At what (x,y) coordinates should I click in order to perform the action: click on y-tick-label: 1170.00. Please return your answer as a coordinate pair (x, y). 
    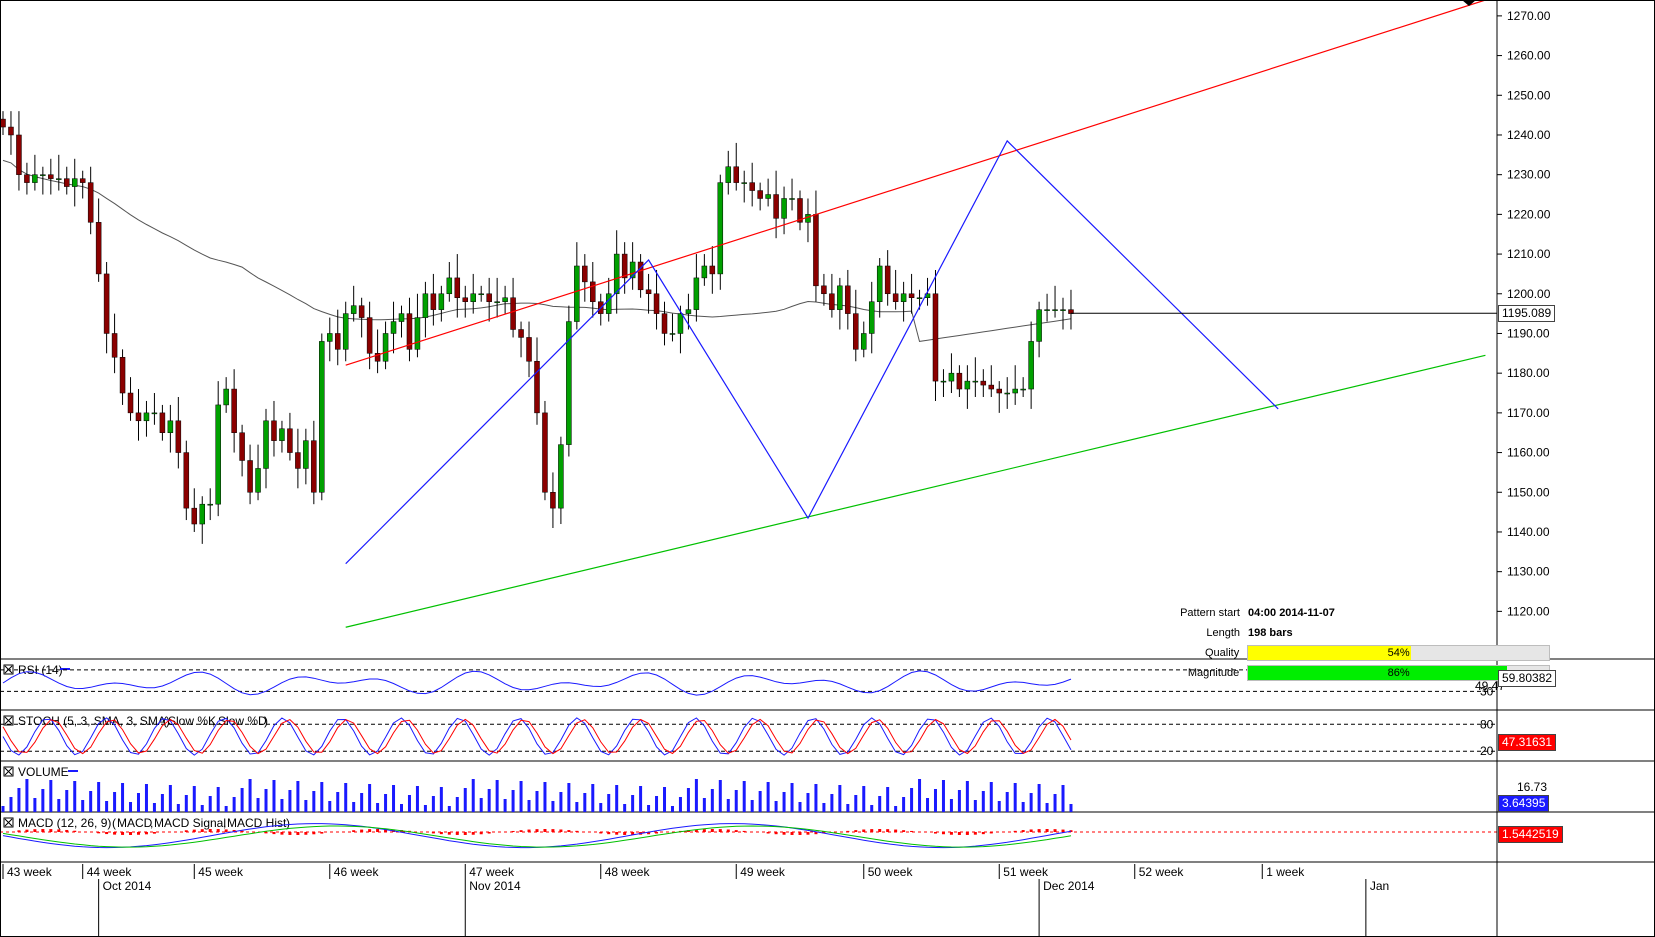
    Looking at the image, I should click on (1528, 413).